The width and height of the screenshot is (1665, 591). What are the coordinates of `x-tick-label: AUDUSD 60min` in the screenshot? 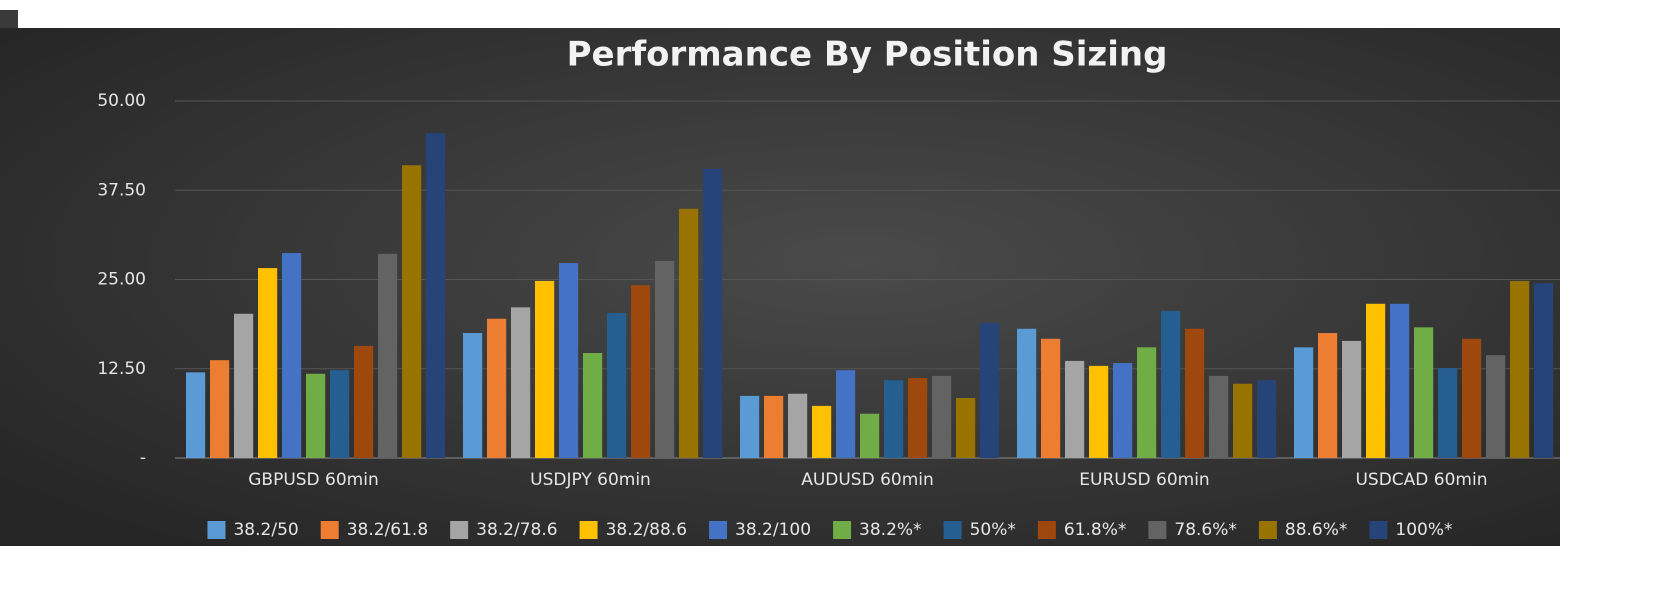 It's located at (867, 480).